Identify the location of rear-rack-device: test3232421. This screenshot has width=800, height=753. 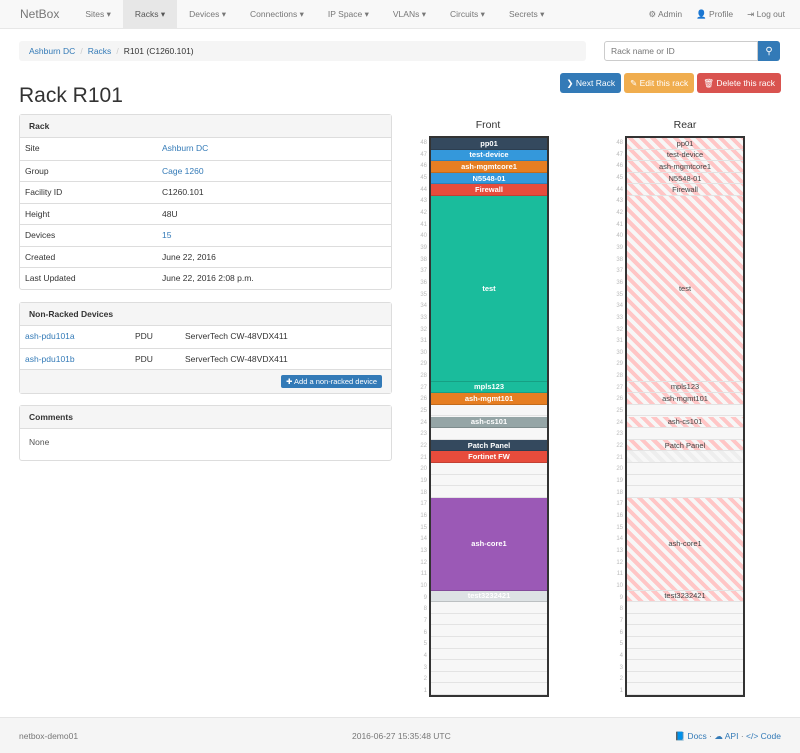
(685, 596).